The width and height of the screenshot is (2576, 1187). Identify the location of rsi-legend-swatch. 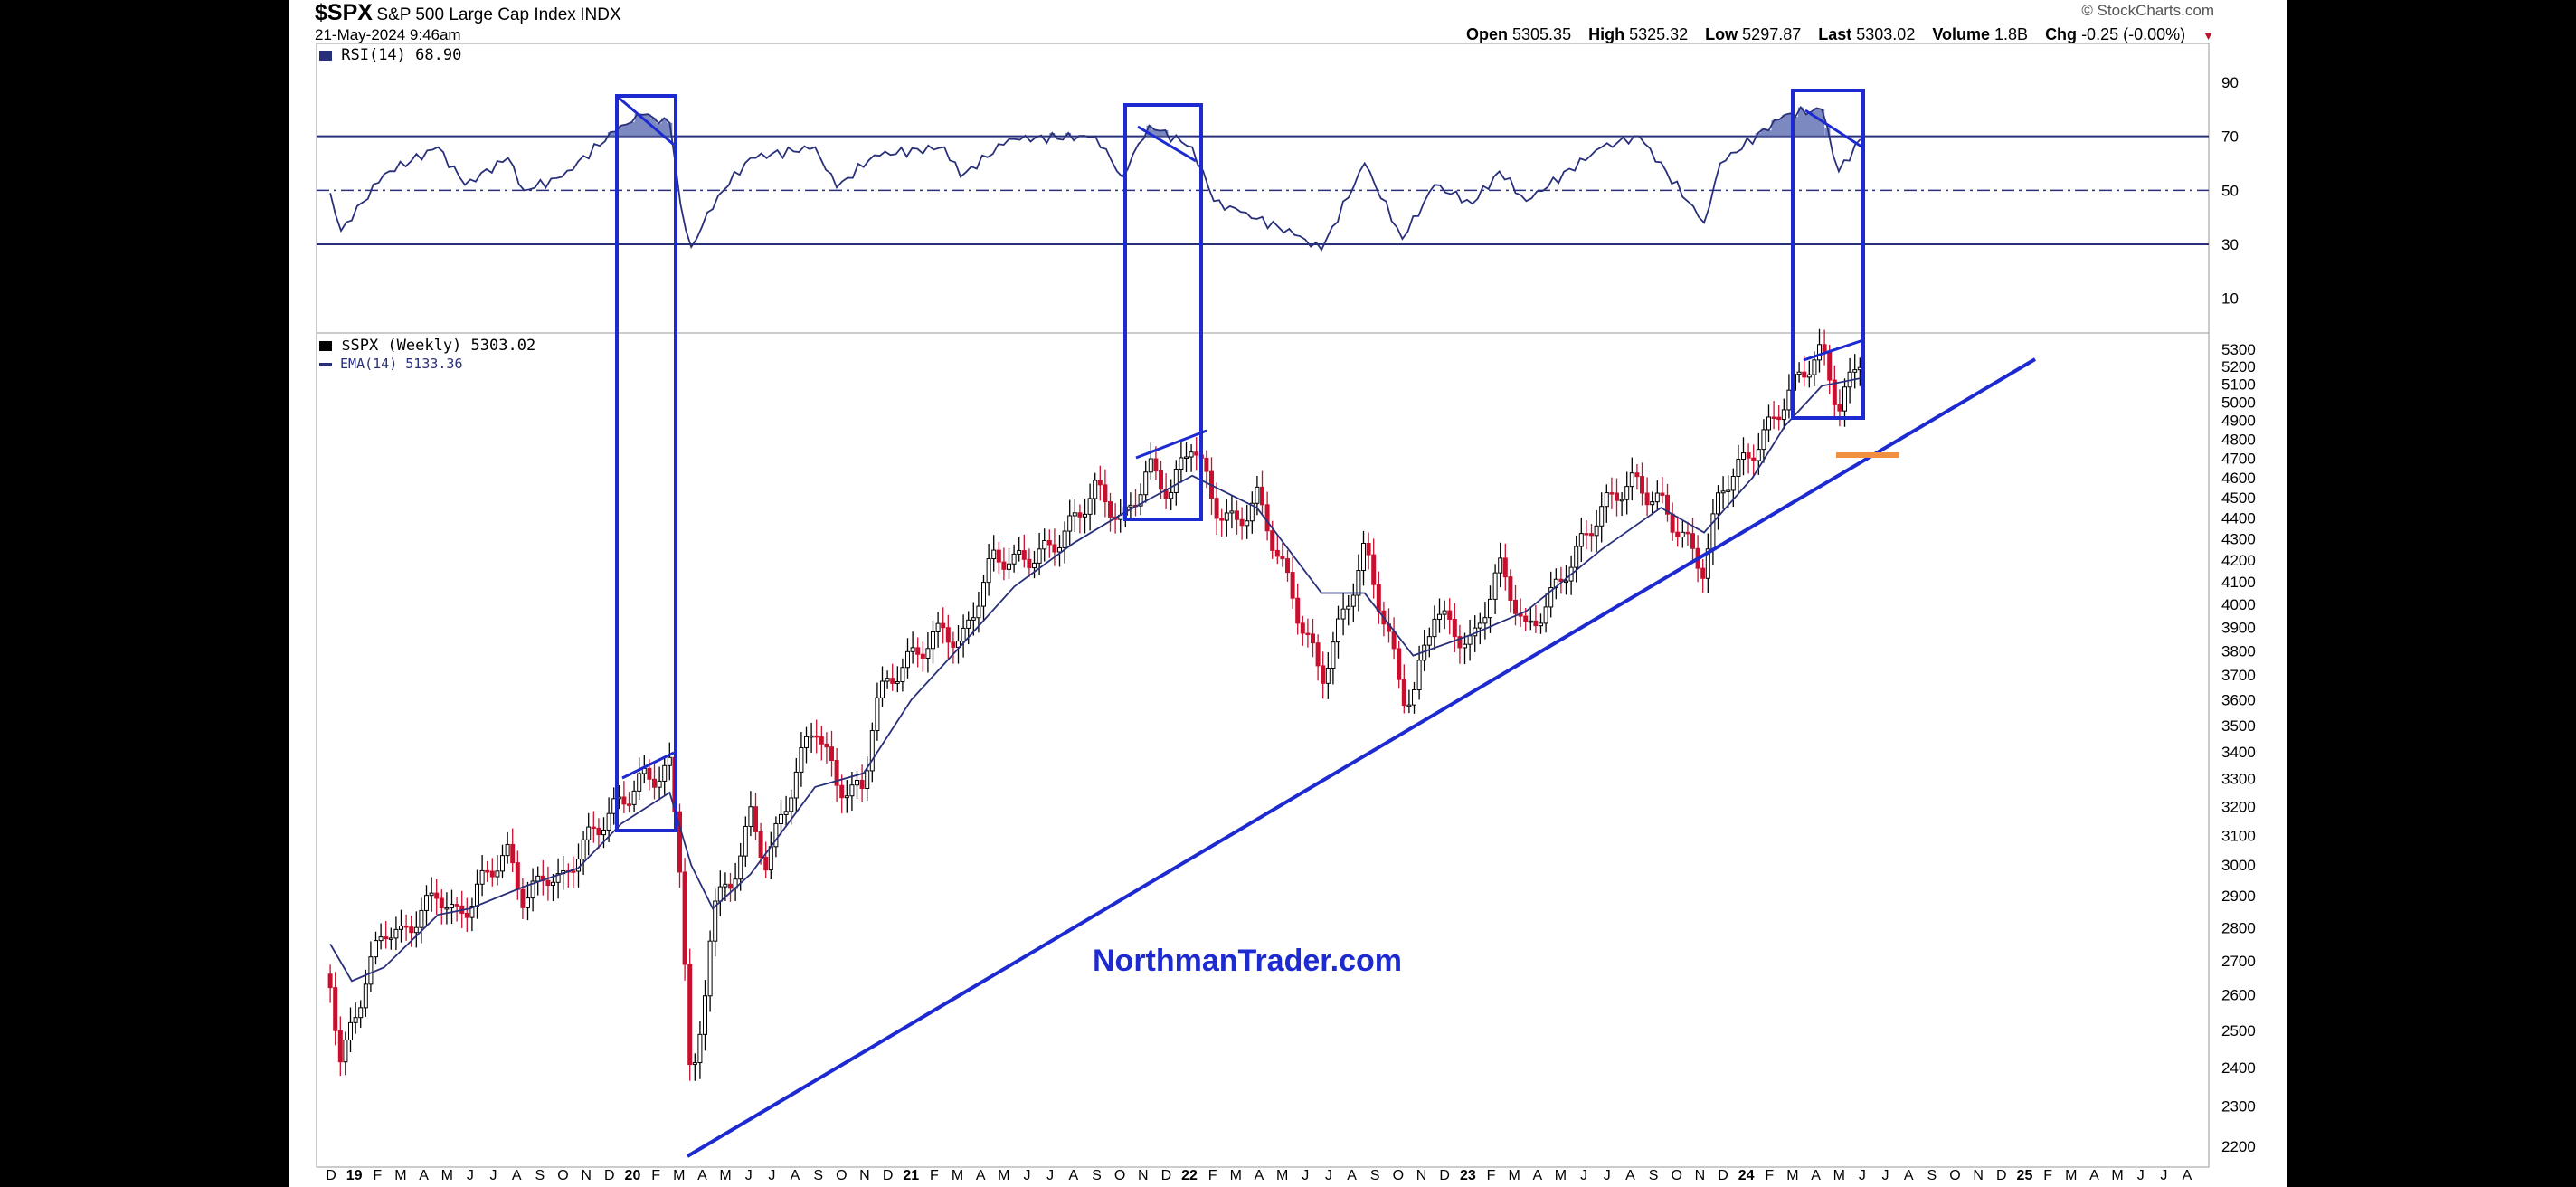
(325, 55).